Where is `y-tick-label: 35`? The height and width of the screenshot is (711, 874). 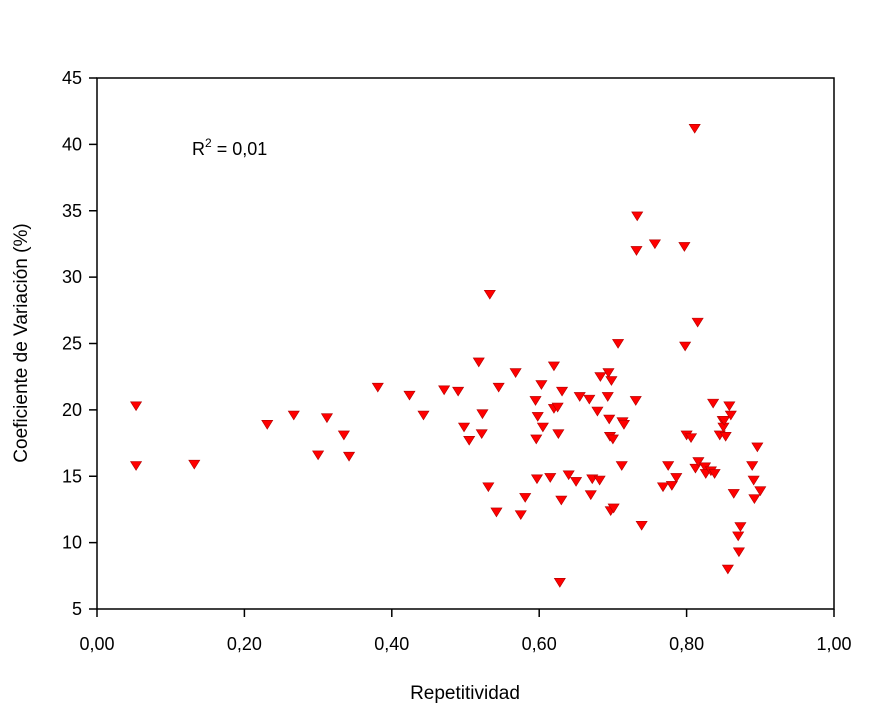 y-tick-label: 35 is located at coordinates (72, 211).